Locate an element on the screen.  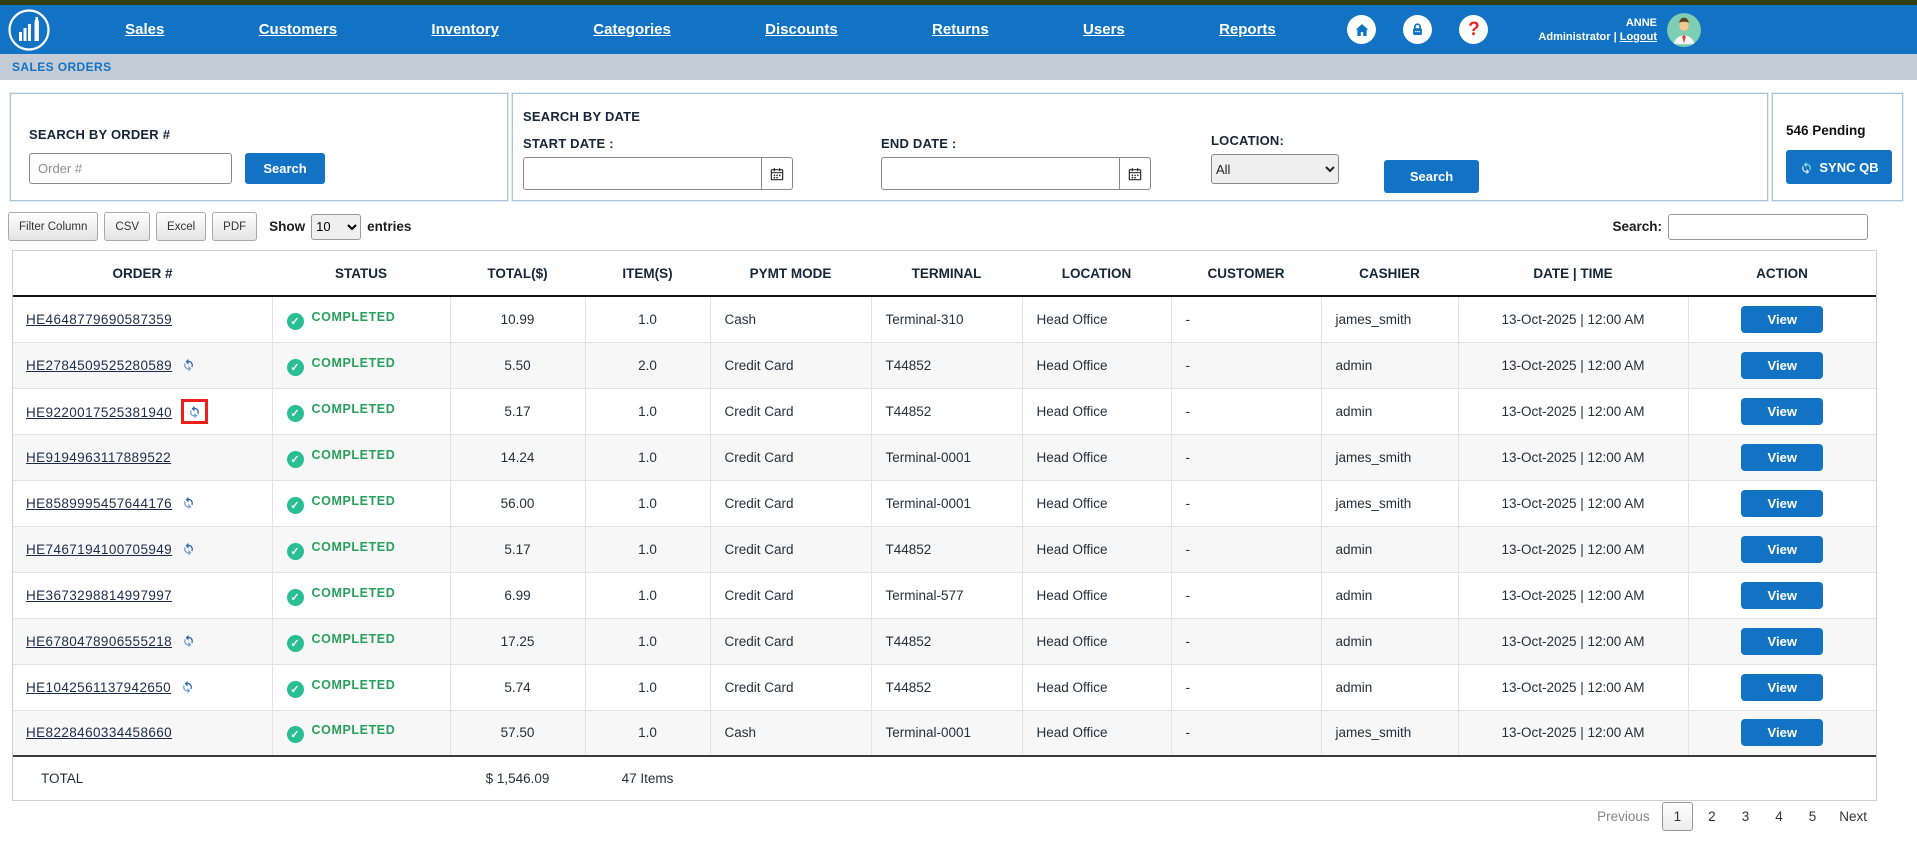
column-header: CASHIER is located at coordinates (1389, 274).